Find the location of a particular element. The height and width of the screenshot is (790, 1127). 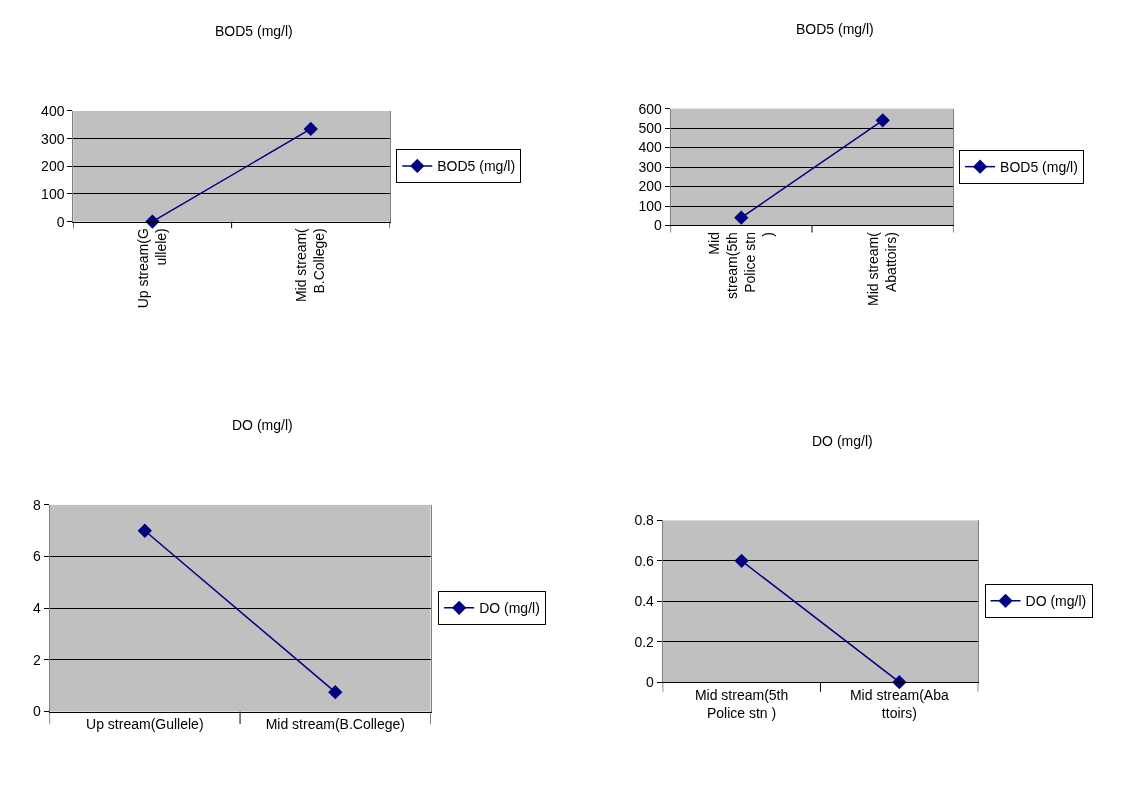

y-tick-label: 600 is located at coordinates (650, 108).